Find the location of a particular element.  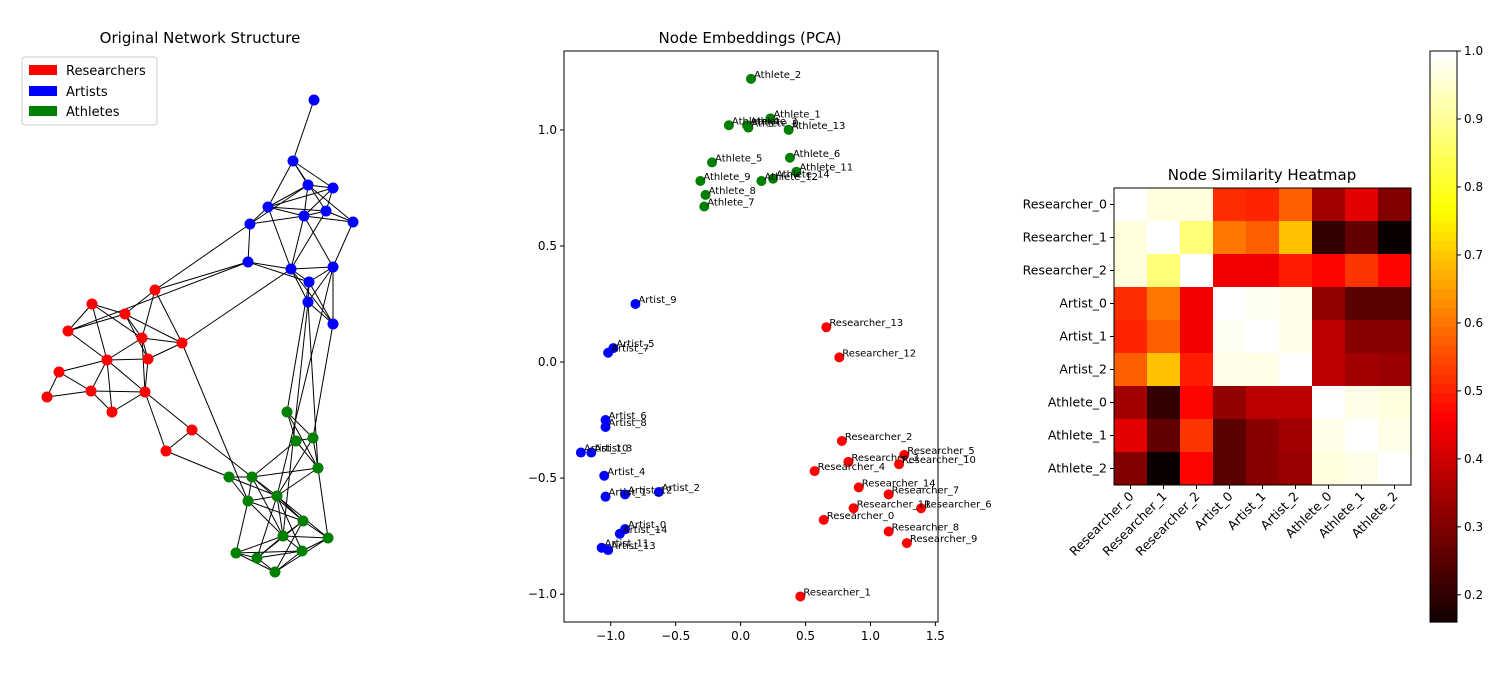

colorbar-tick-label: 0.8 is located at coordinates (1473, 187).